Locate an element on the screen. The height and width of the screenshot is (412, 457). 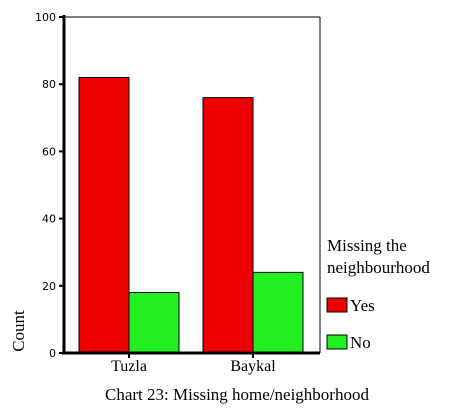
bar-tuzla-no is located at coordinates (154, 323).